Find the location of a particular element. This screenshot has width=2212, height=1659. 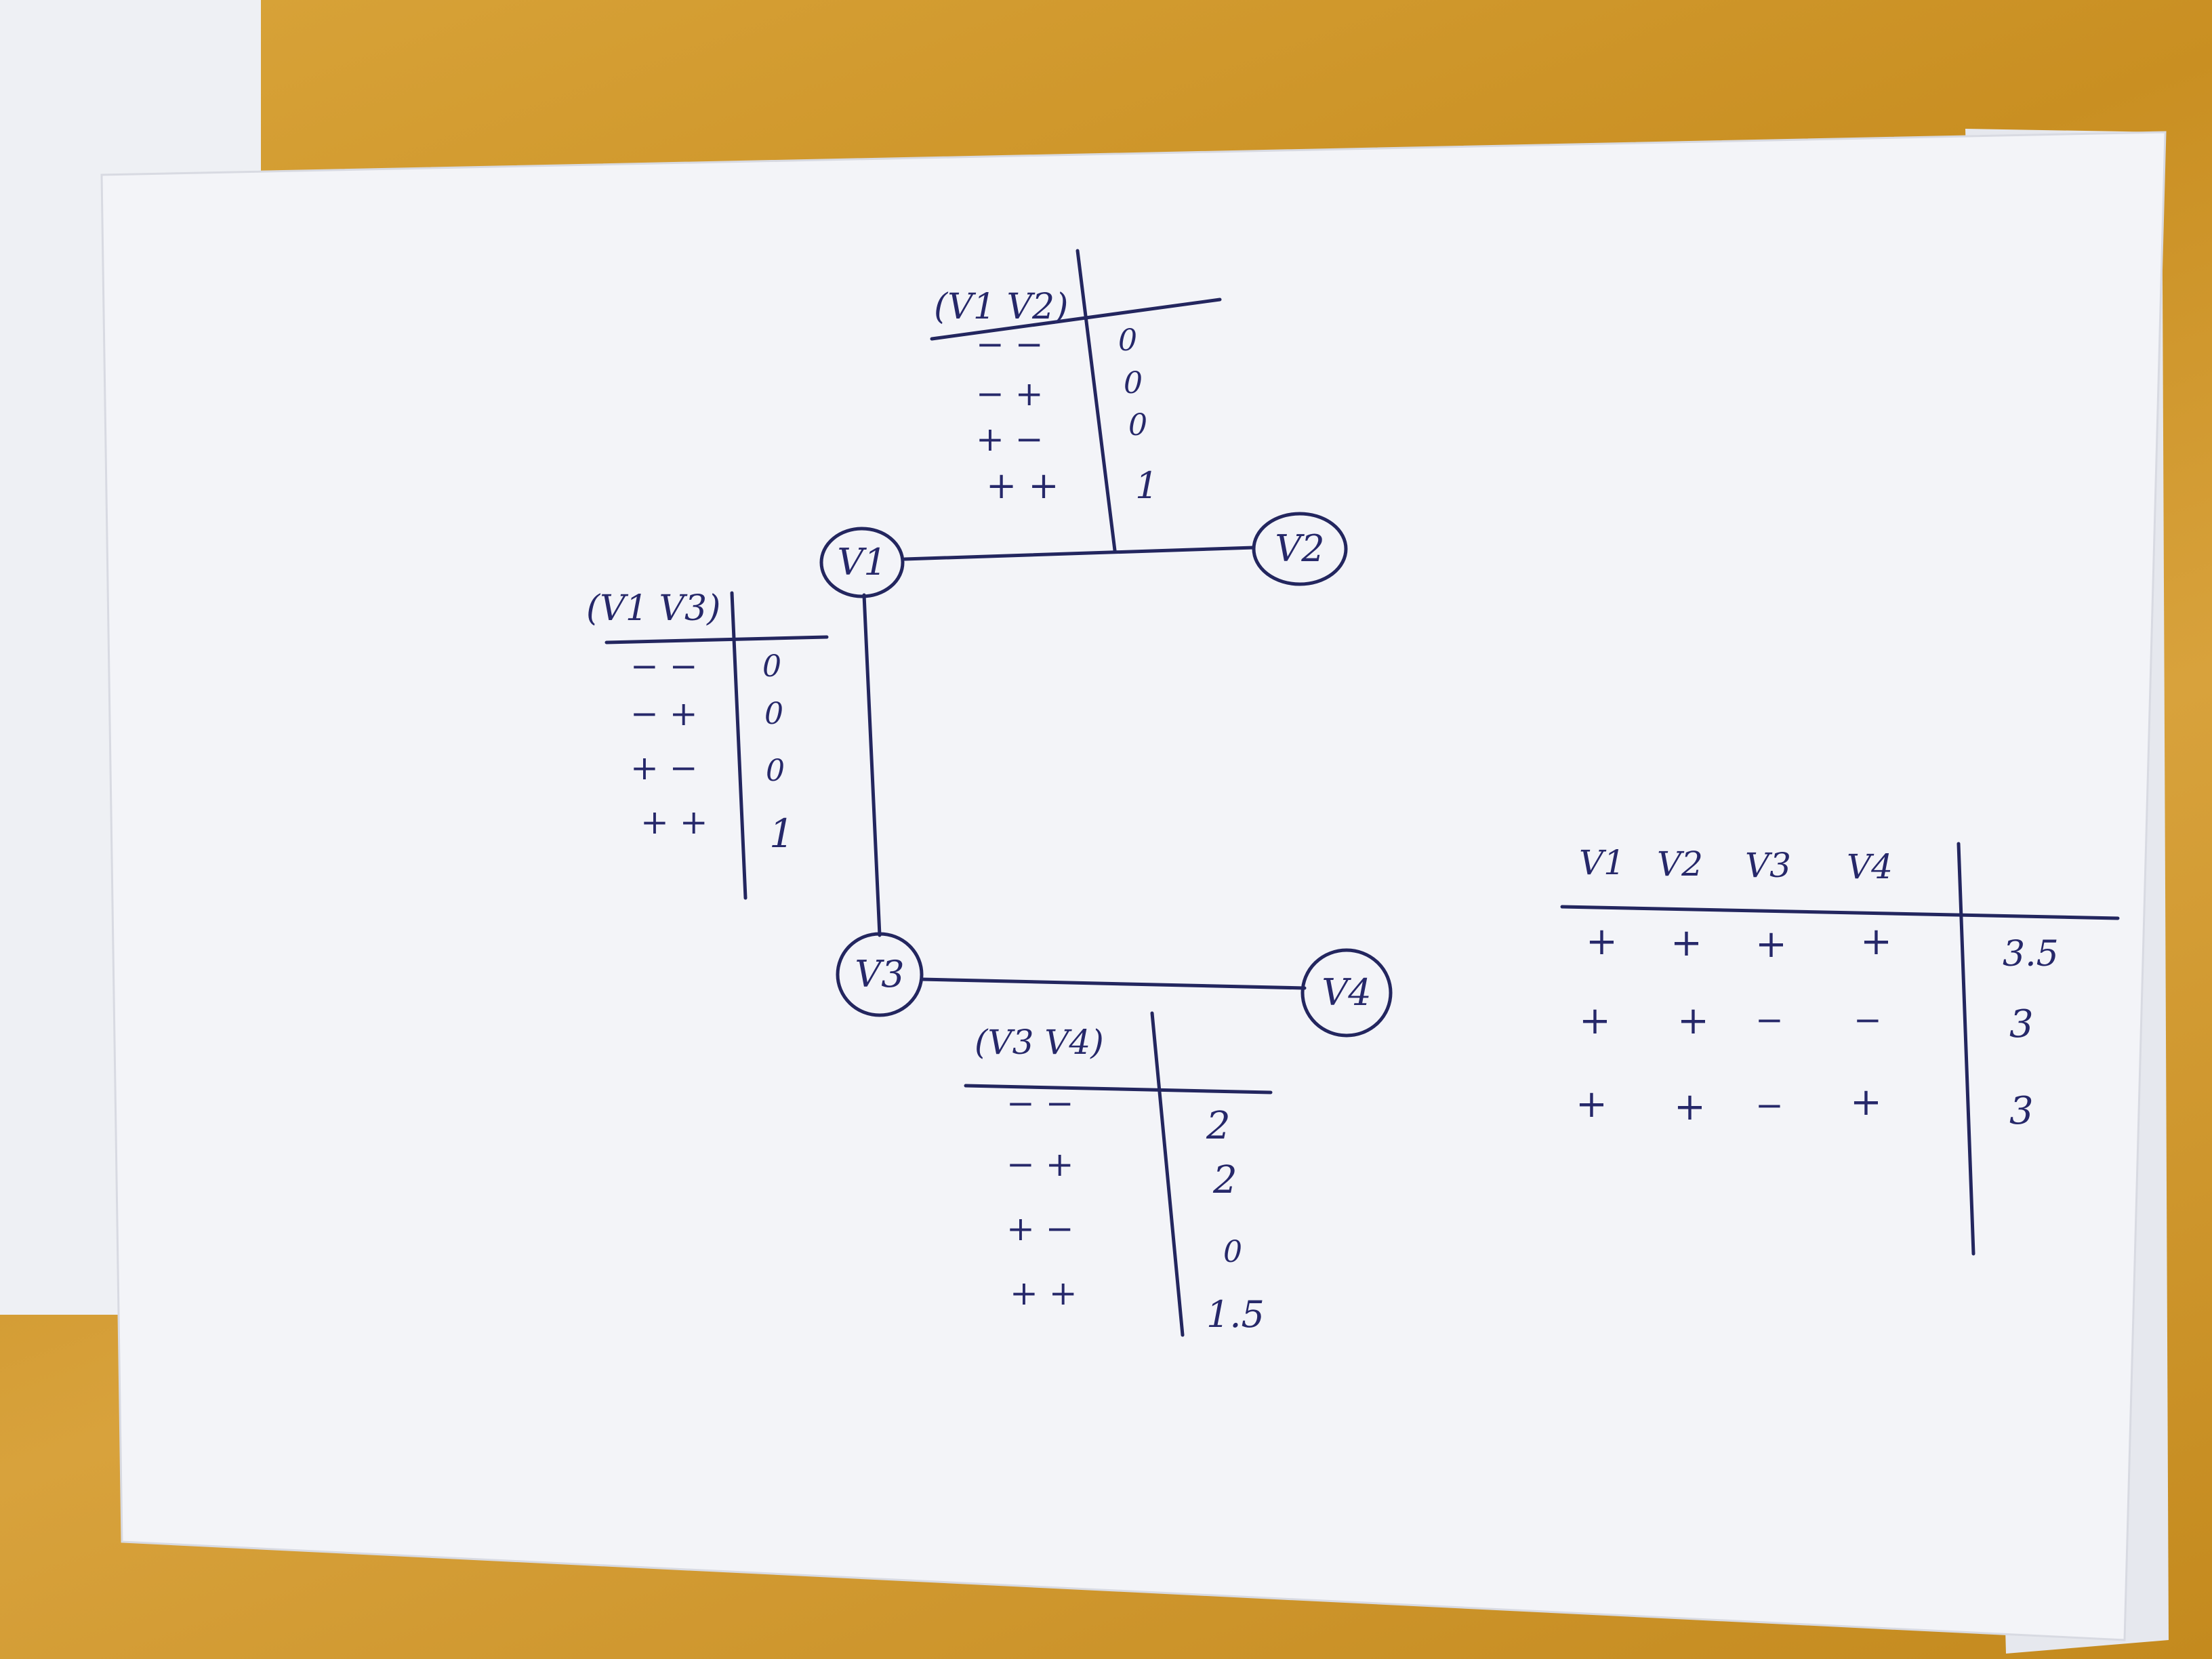

table-joint-r1-v3: + is located at coordinates (1771, 944).